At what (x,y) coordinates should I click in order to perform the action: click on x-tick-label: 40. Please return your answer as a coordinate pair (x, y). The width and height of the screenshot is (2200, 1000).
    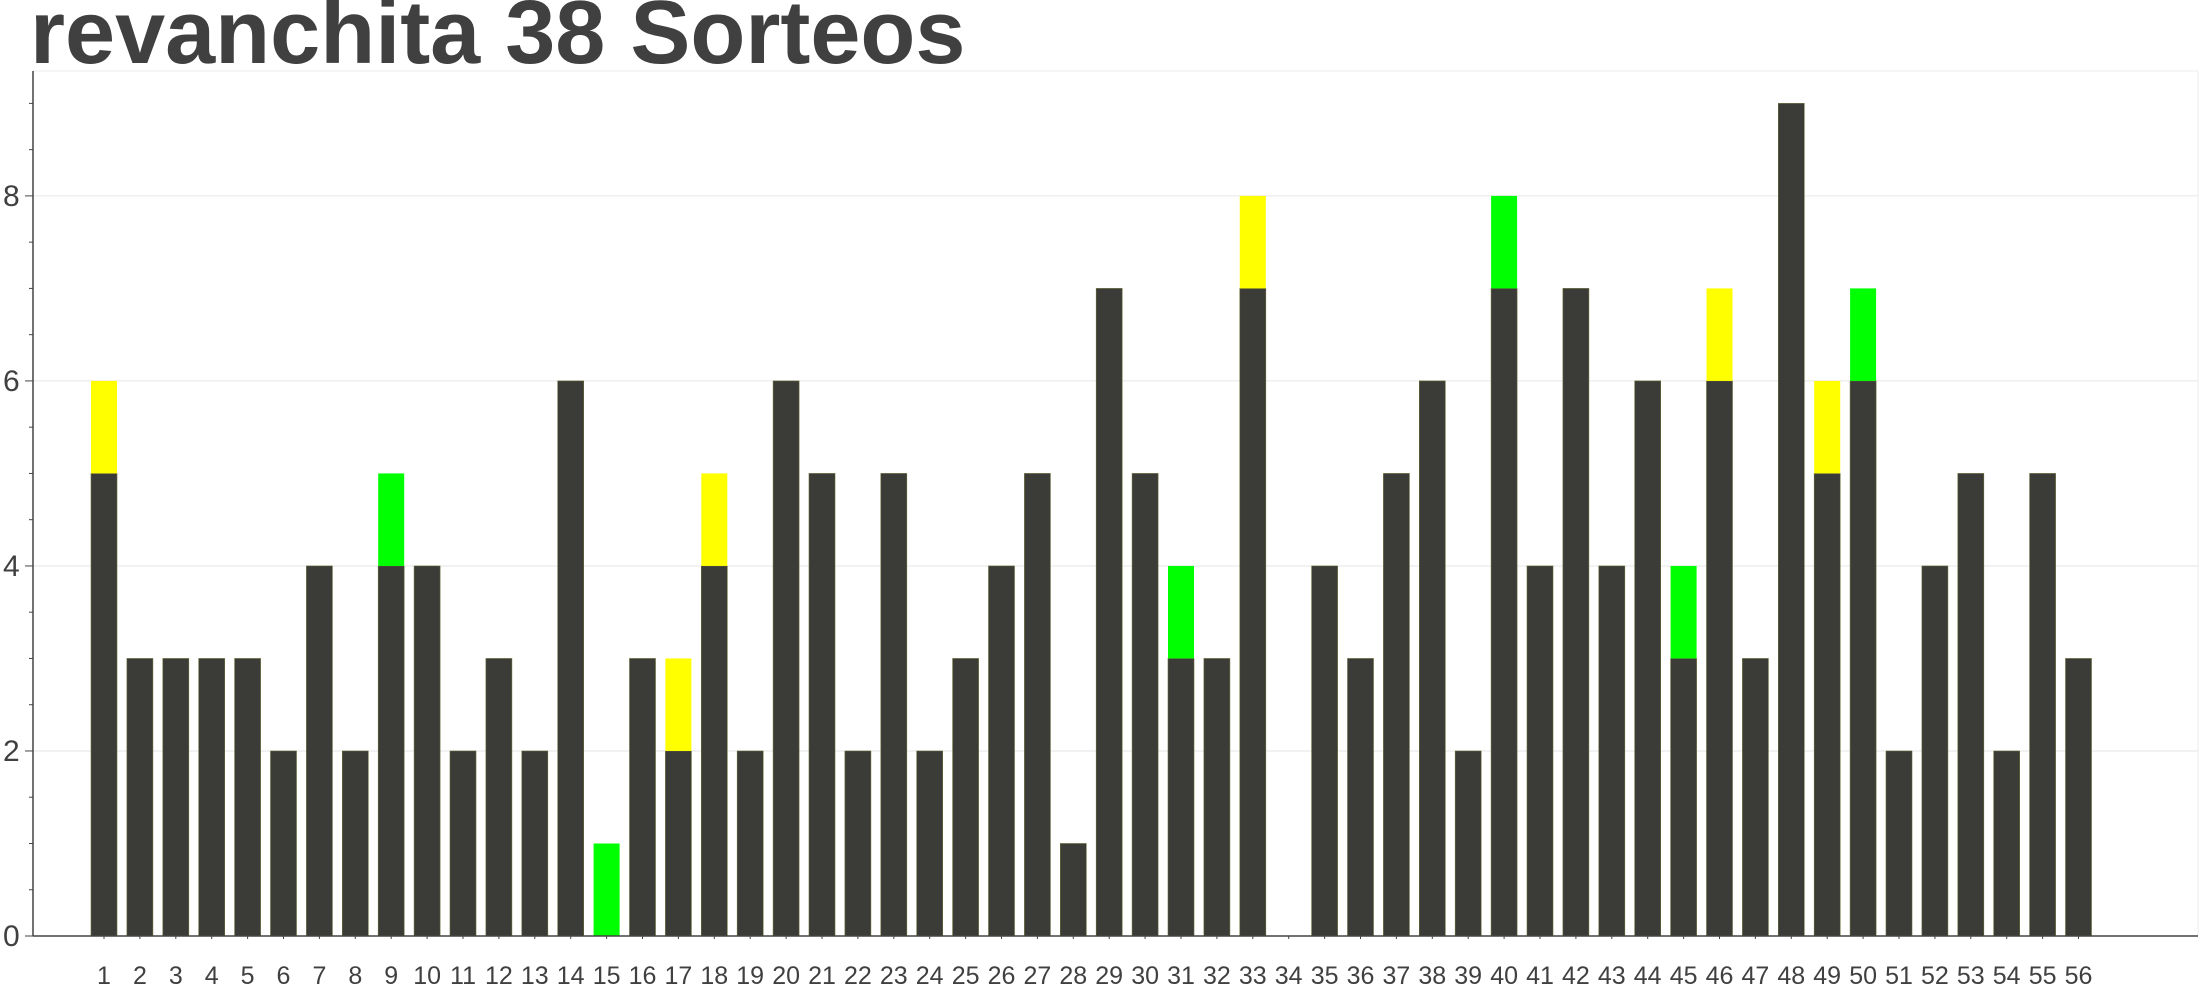
    Looking at the image, I should click on (1504, 976).